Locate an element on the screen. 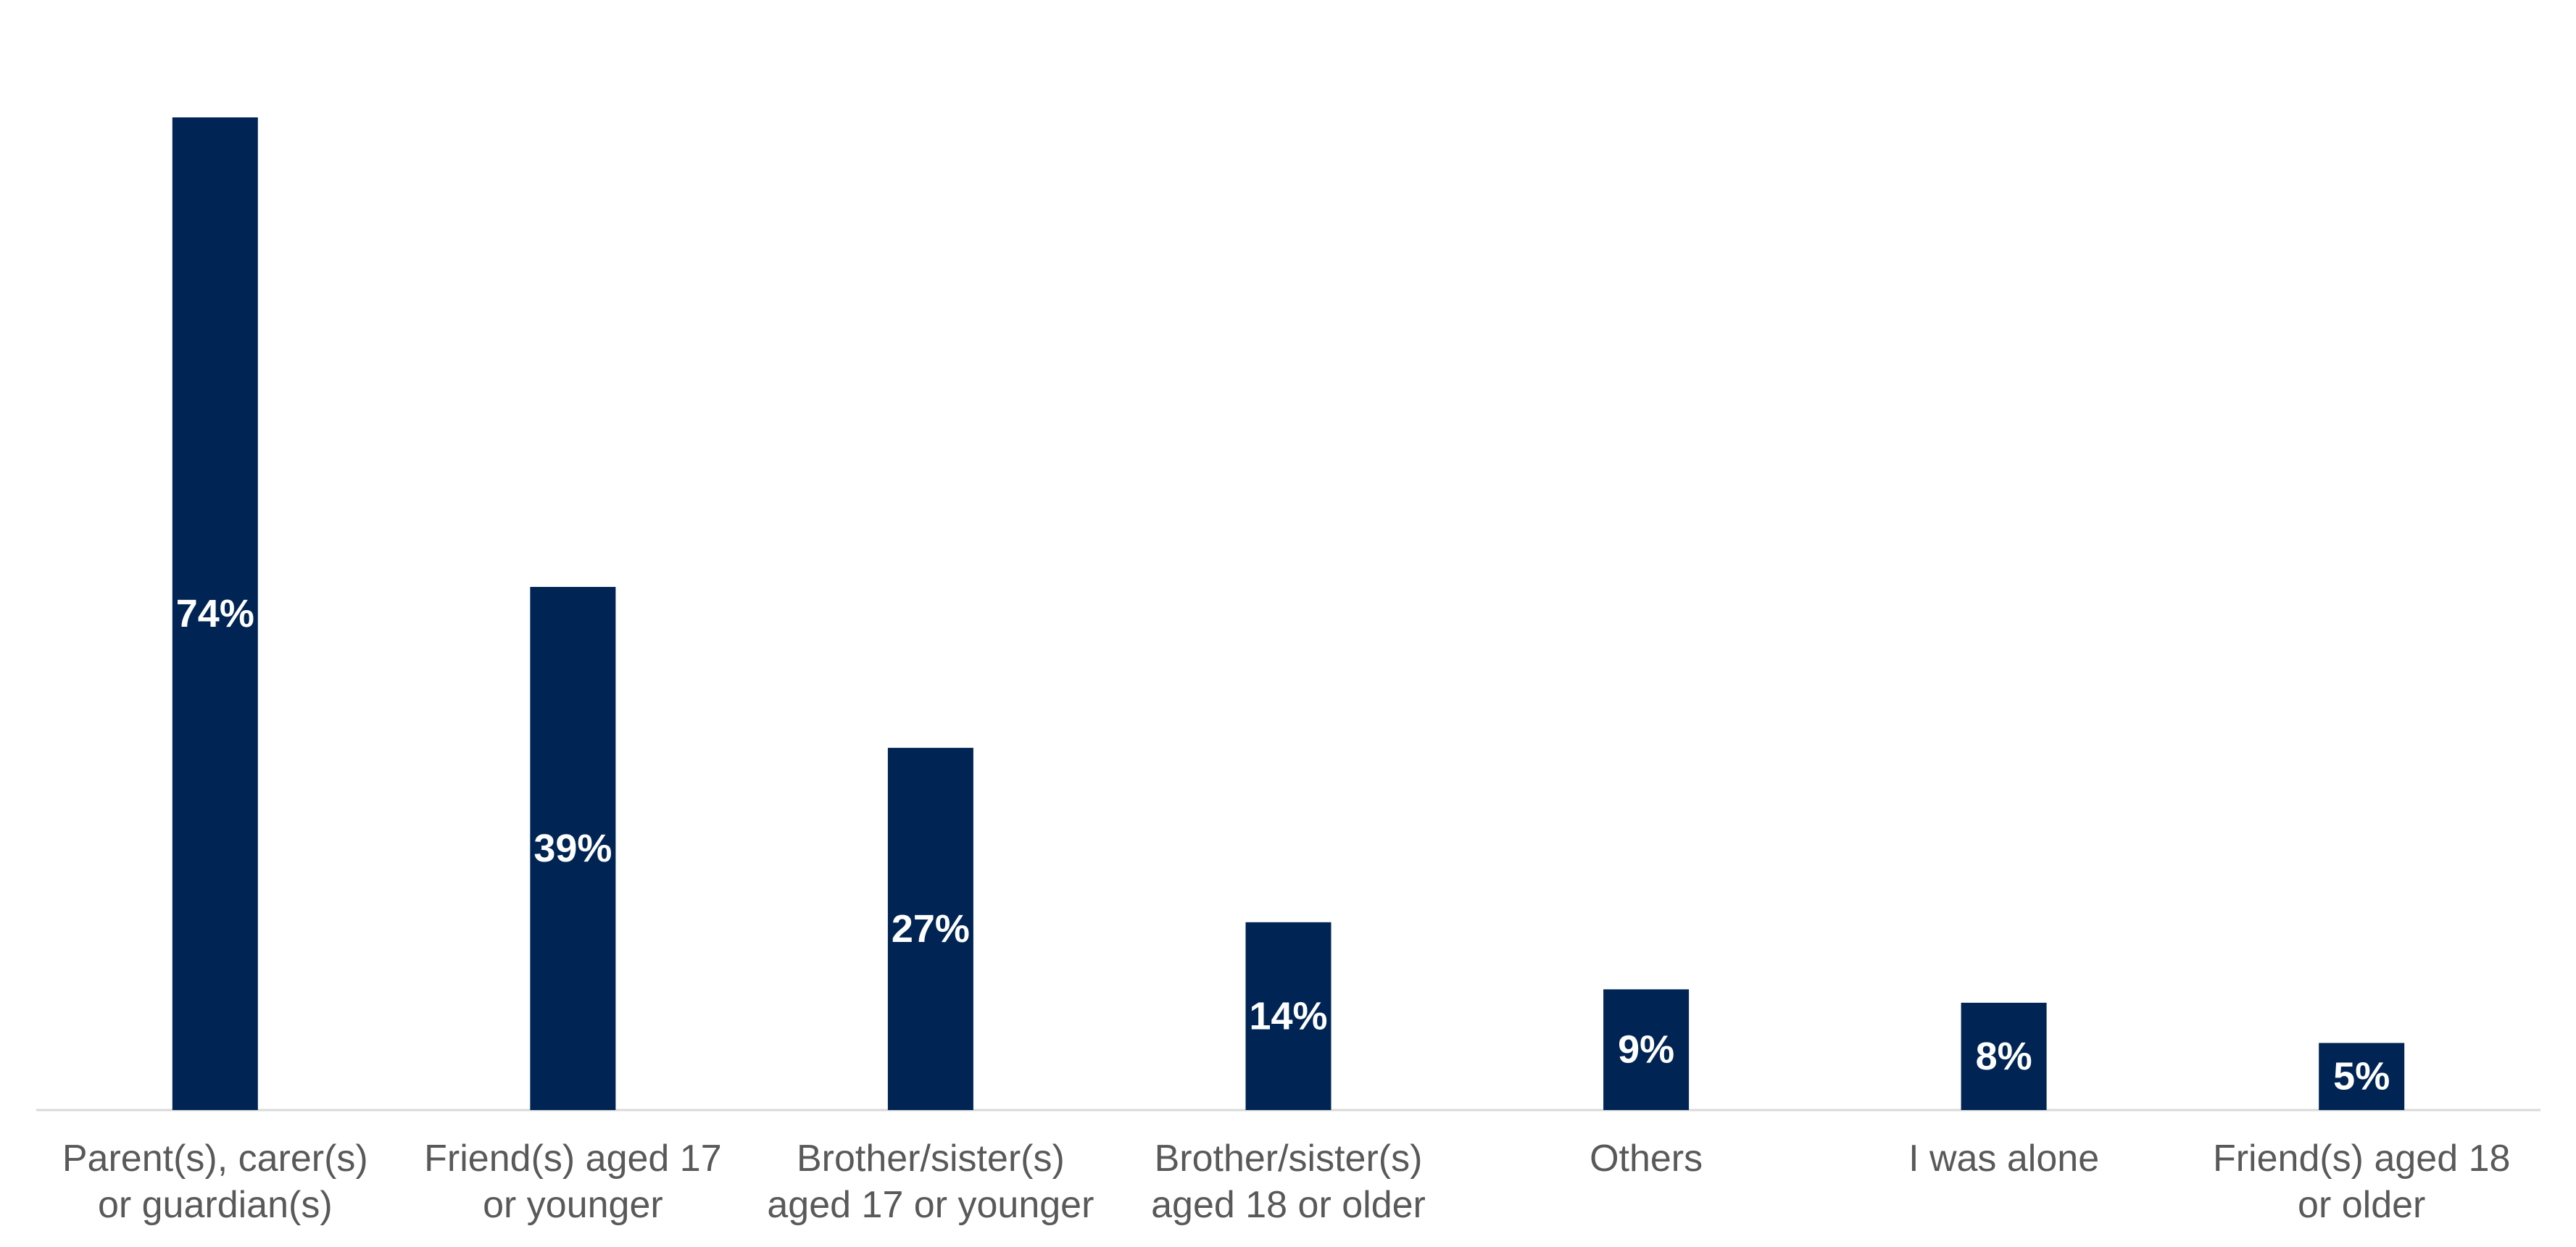 The image size is (2576, 1247). data-label: 8% is located at coordinates (2004, 1056).